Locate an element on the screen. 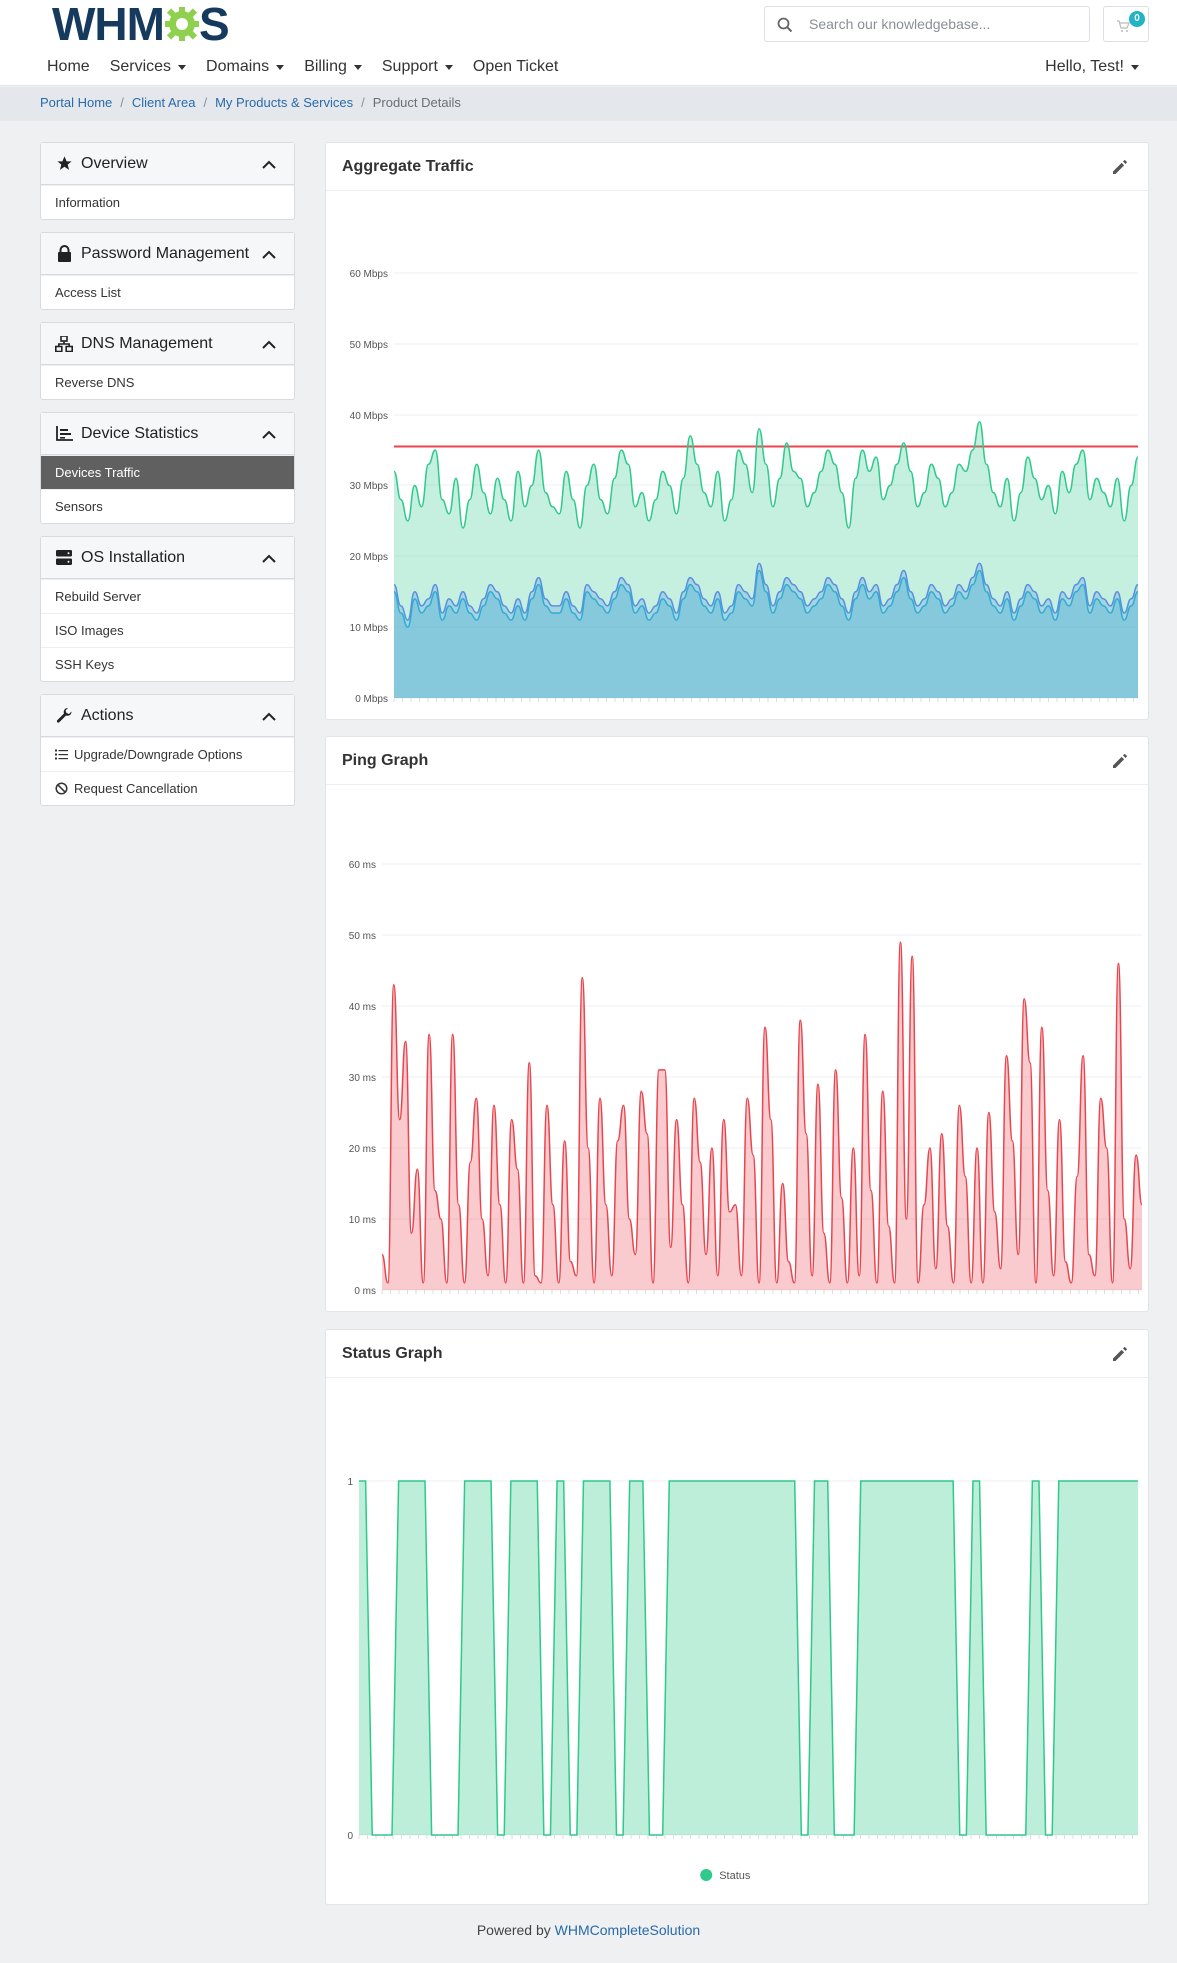  breadcrumb-products-services: My Products & Services is located at coordinates (284, 102).